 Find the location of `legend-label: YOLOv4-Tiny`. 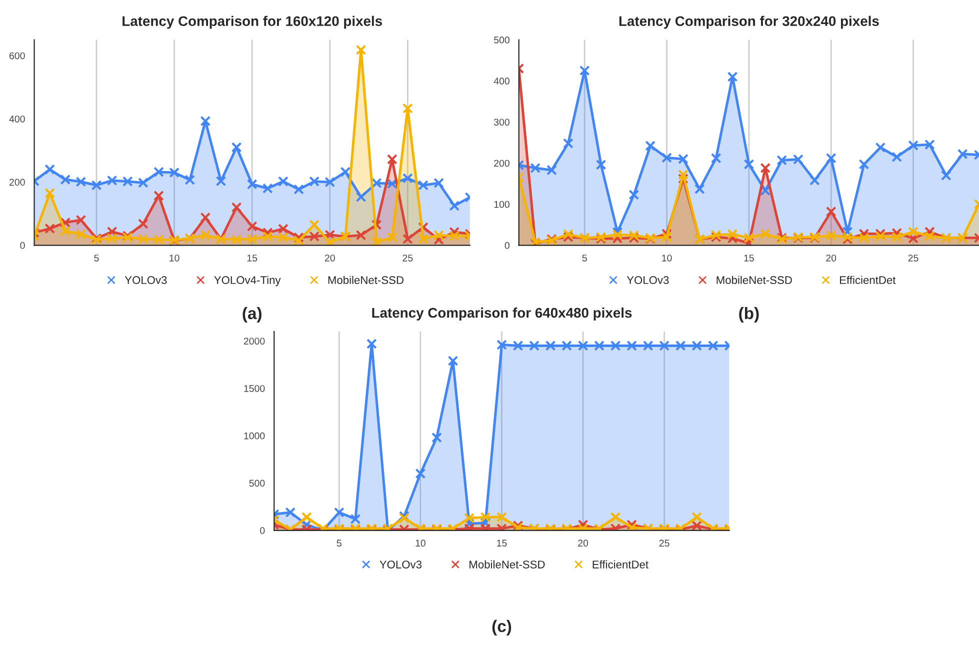

legend-label: YOLOv4-Tiny is located at coordinates (247, 281).